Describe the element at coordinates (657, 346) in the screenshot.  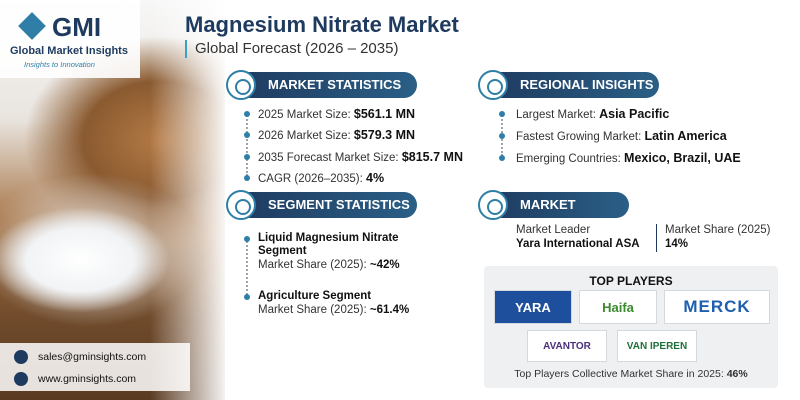
I see `player-logo: VAN IPEREN` at that location.